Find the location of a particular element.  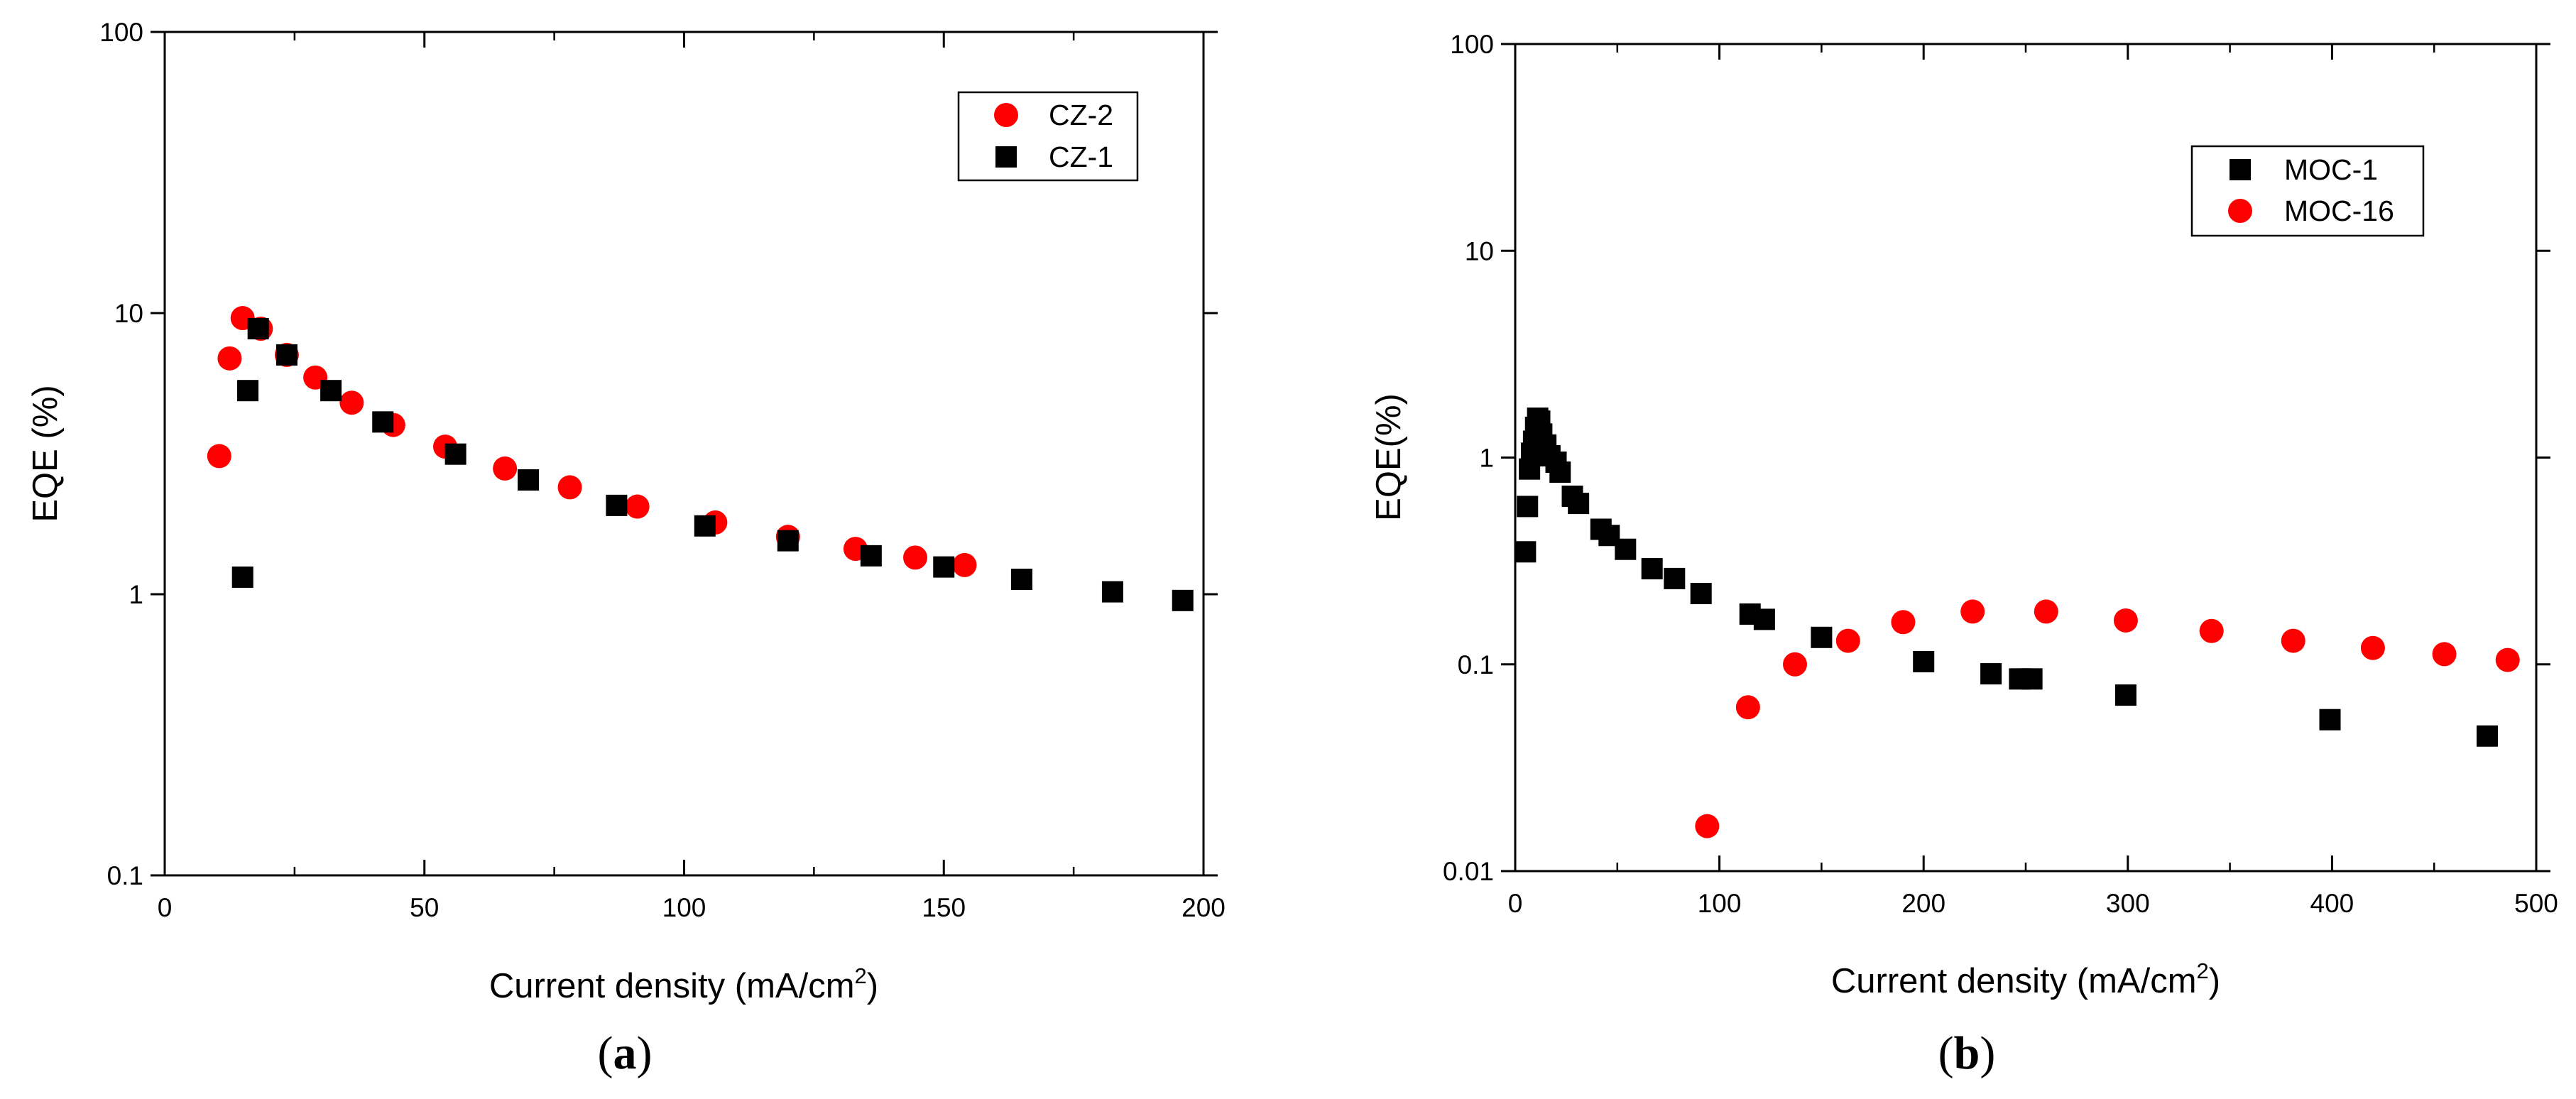

legend-label-moc-1: MOC-1 is located at coordinates (2331, 169).